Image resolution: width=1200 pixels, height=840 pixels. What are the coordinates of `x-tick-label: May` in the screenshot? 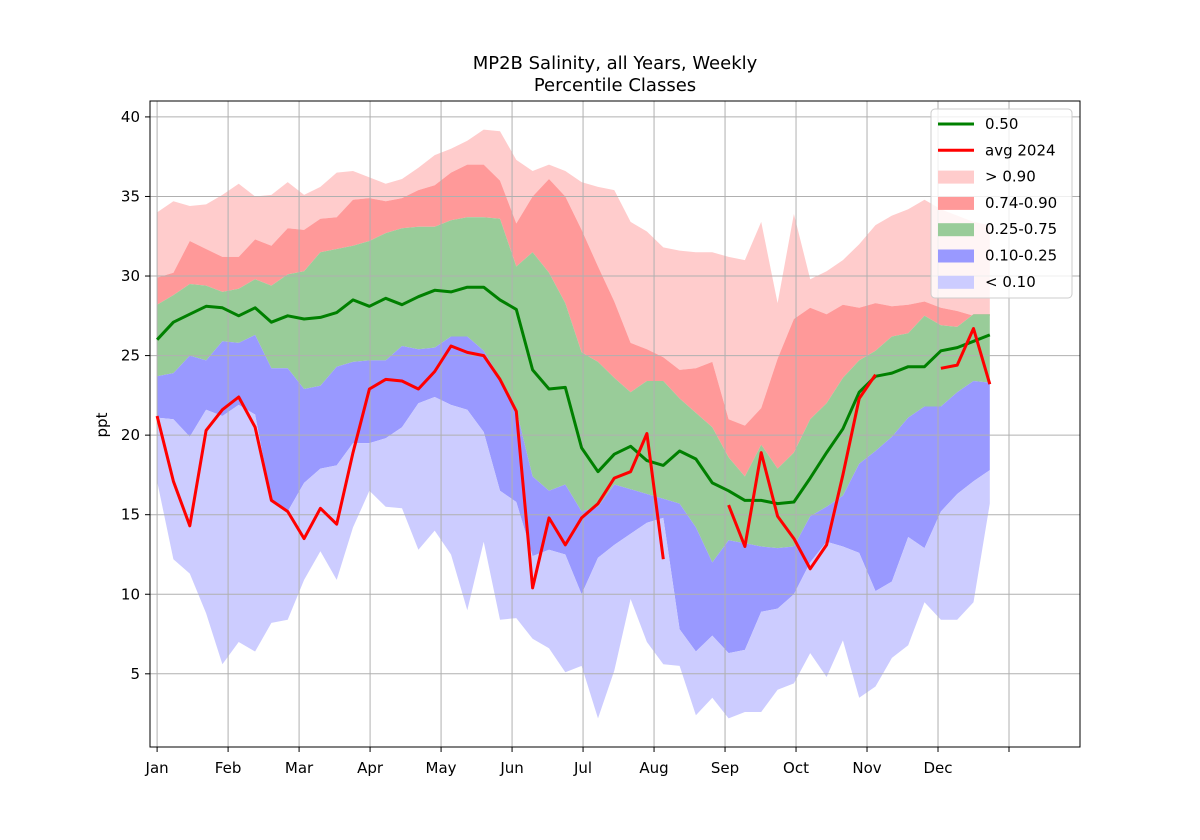 It's located at (441, 768).